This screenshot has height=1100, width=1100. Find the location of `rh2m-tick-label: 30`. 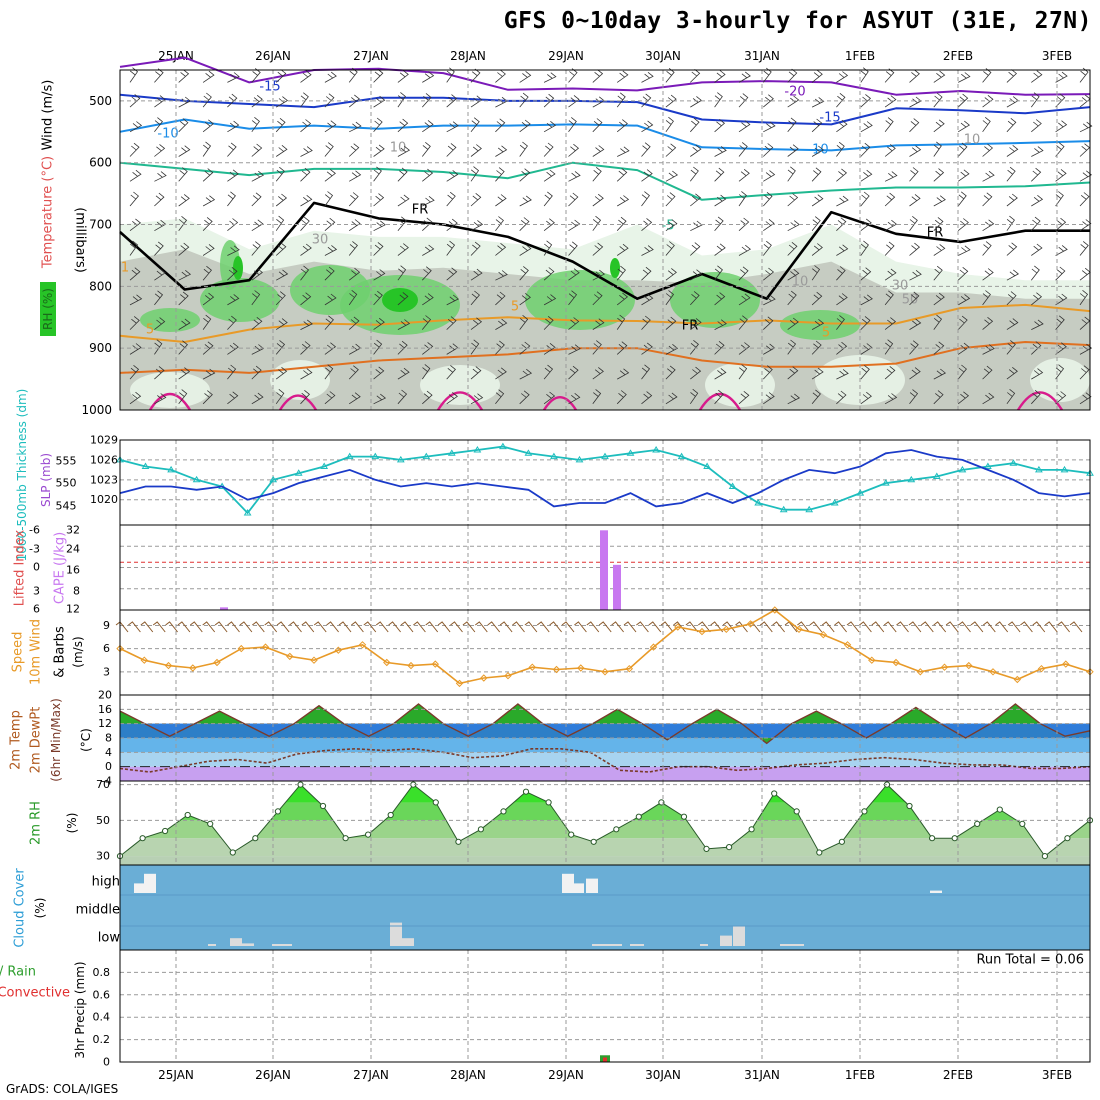

rh2m-tick-label: 30 is located at coordinates (103, 856).